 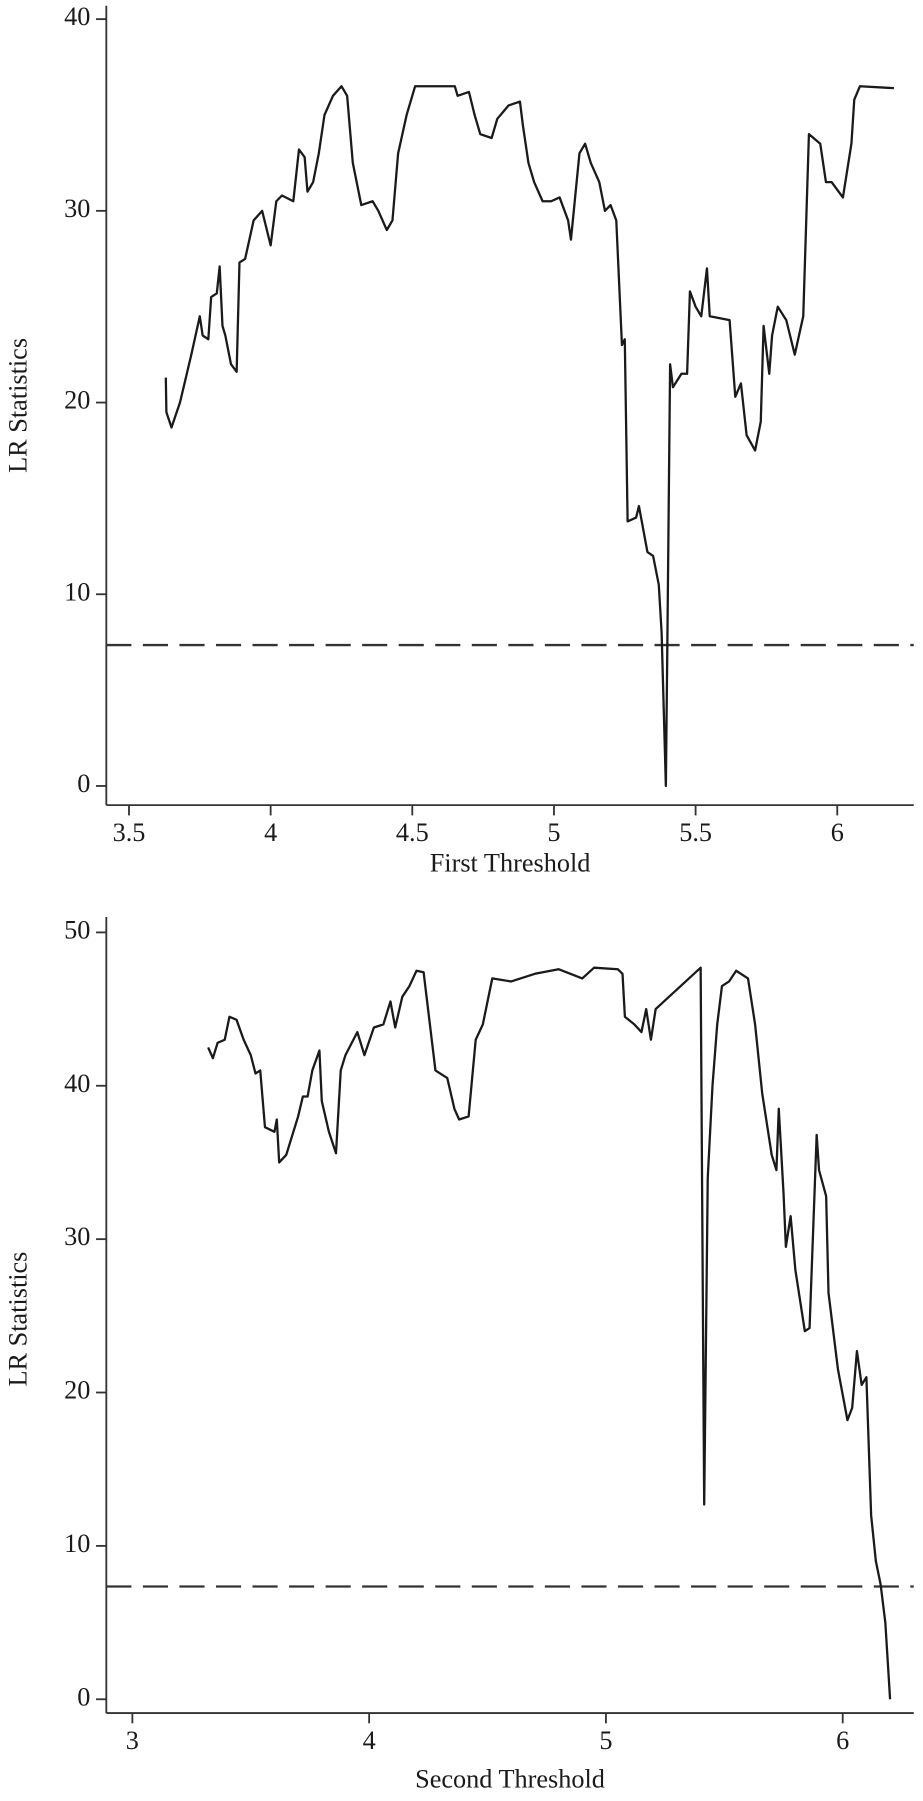 What do you see at coordinates (129, 832) in the screenshot?
I see `x-tick-label: 3.5` at bounding box center [129, 832].